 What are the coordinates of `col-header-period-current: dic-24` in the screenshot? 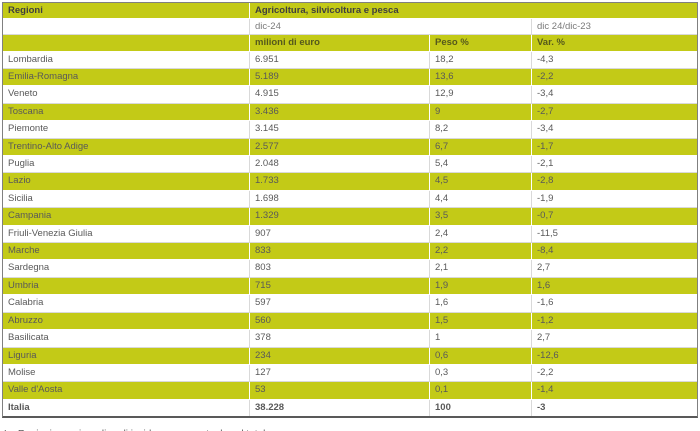 It's located at (391, 27).